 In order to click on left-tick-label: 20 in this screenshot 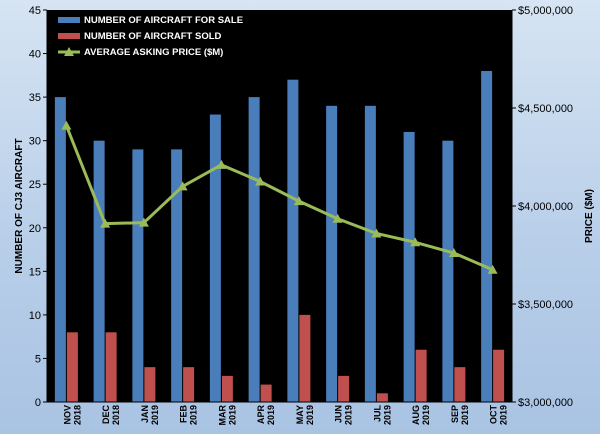, I will do `click(35, 229)`.